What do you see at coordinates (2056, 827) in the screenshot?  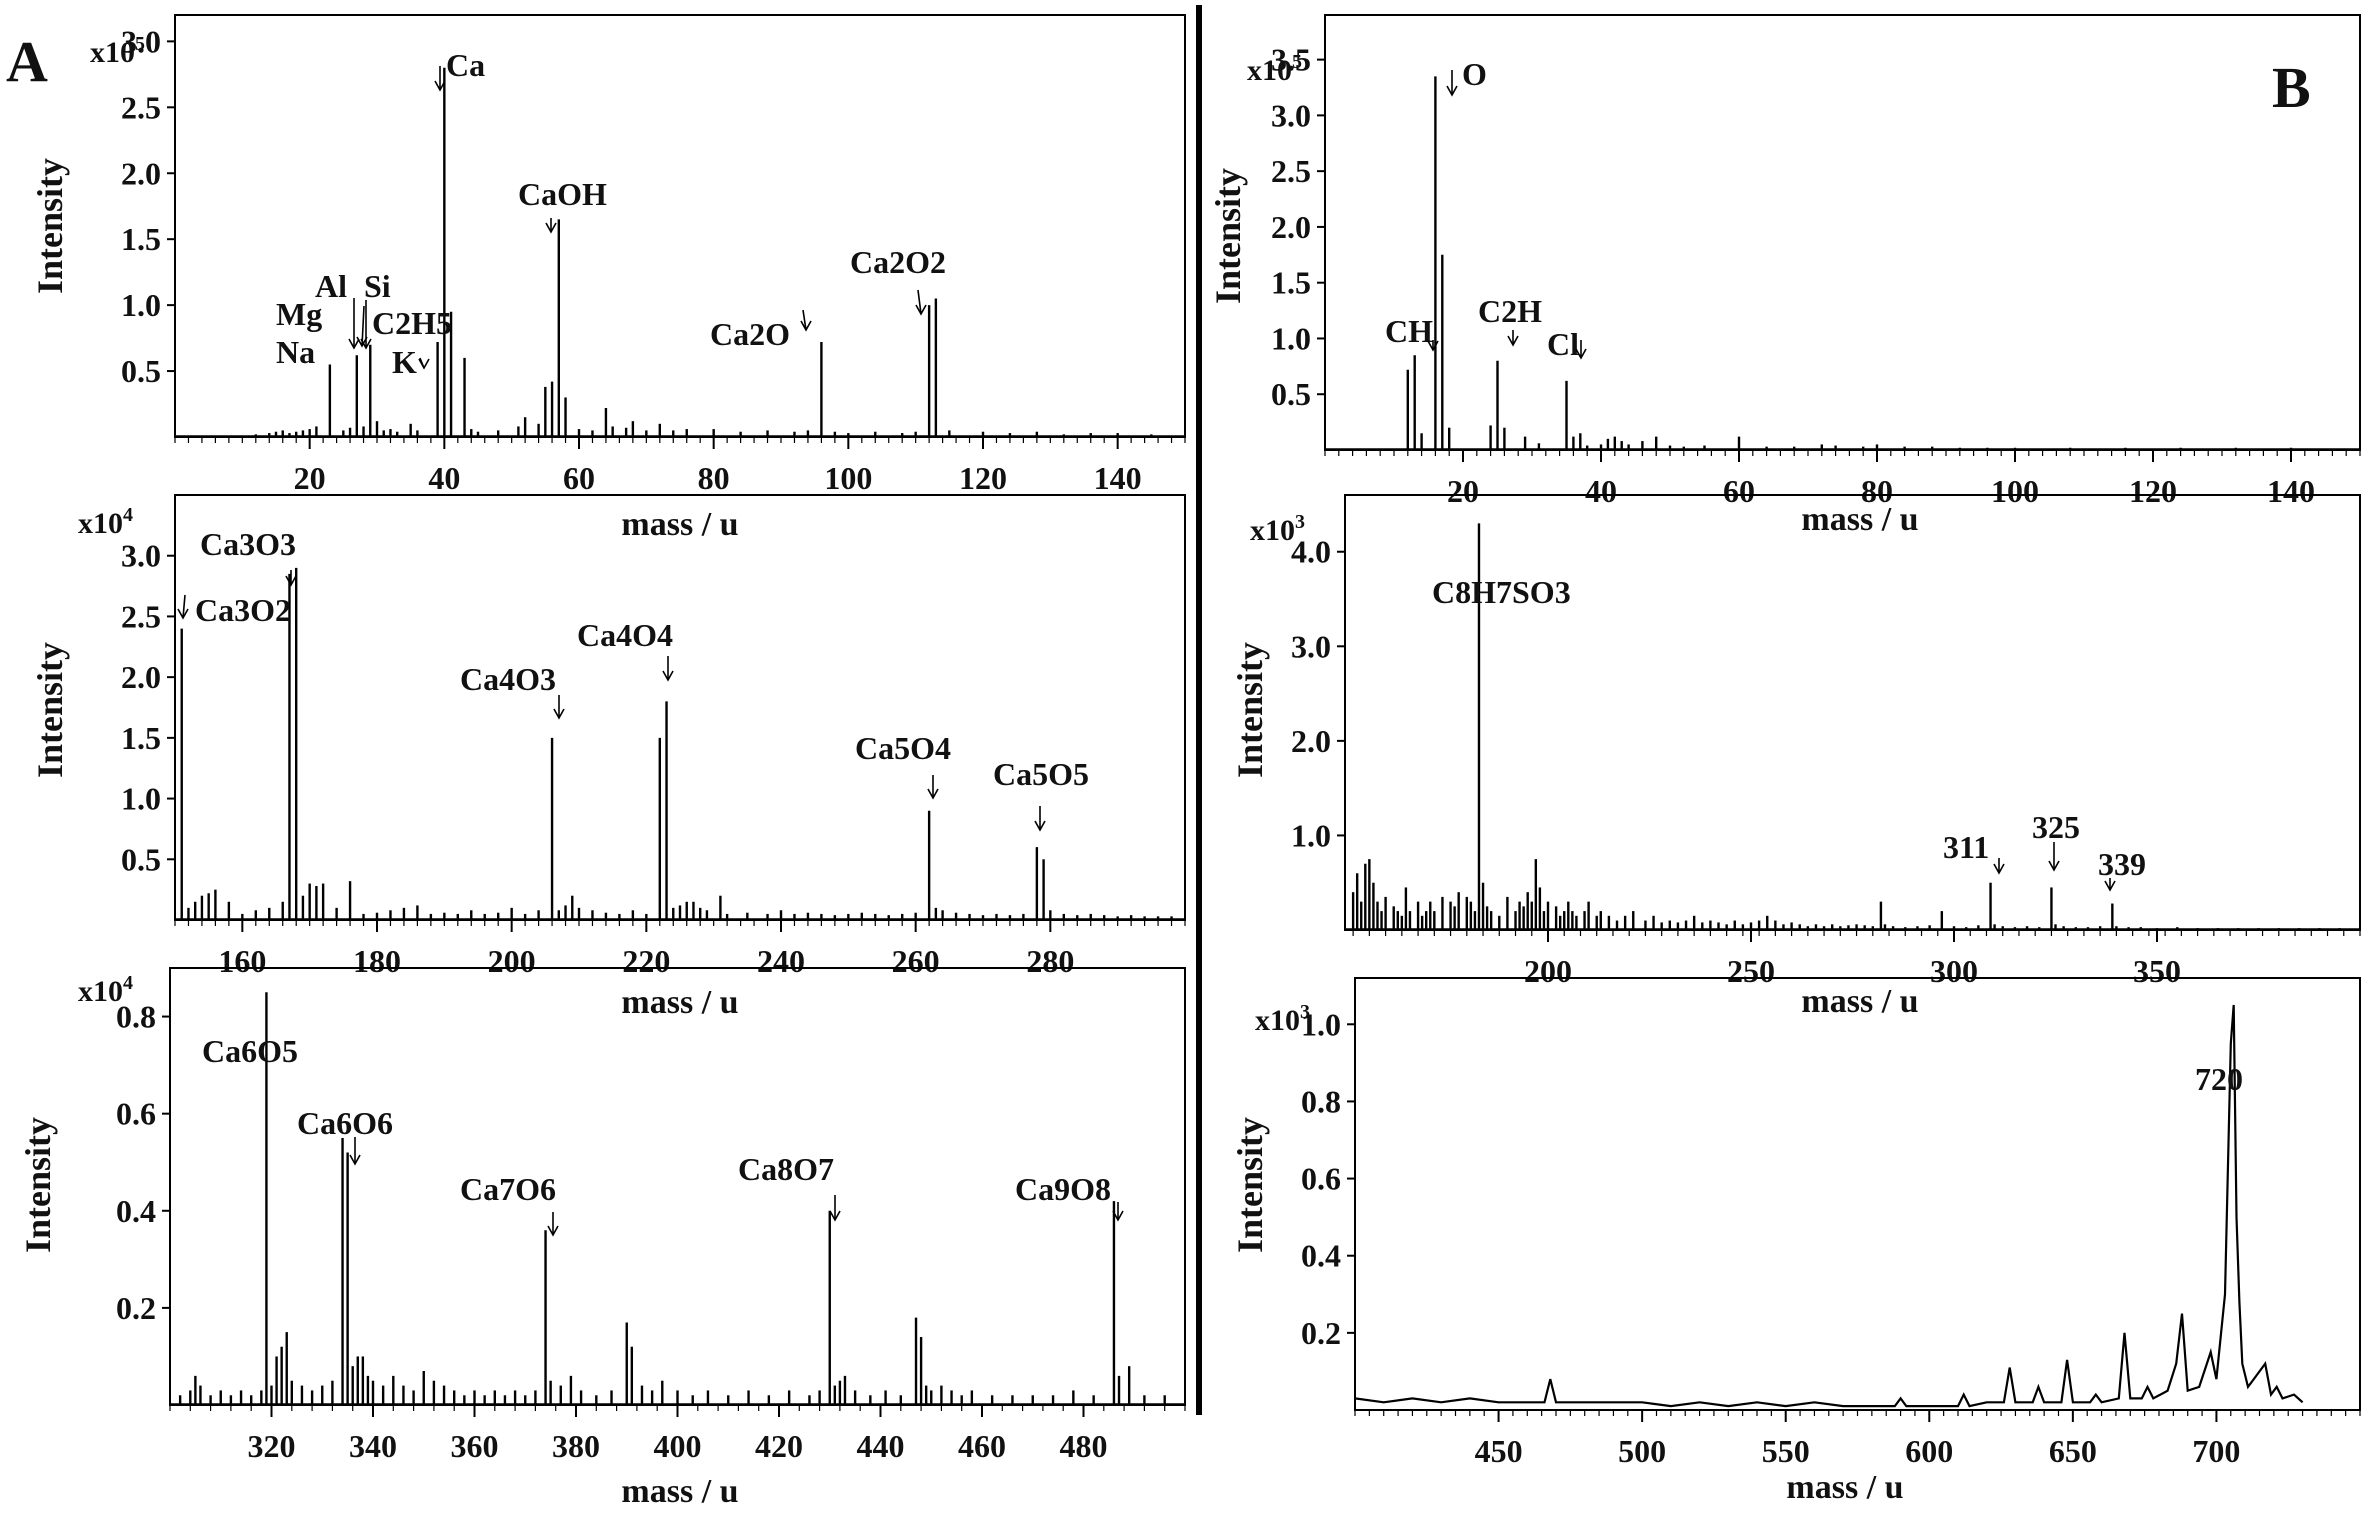 I see `peak-label: 325` at bounding box center [2056, 827].